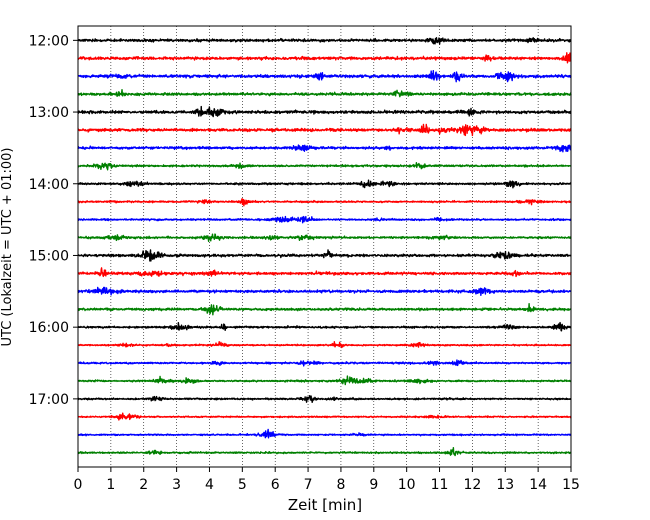 This screenshot has height=520, width=650. What do you see at coordinates (49, 256) in the screenshot?
I see `y-tick-label: 15:00` at bounding box center [49, 256].